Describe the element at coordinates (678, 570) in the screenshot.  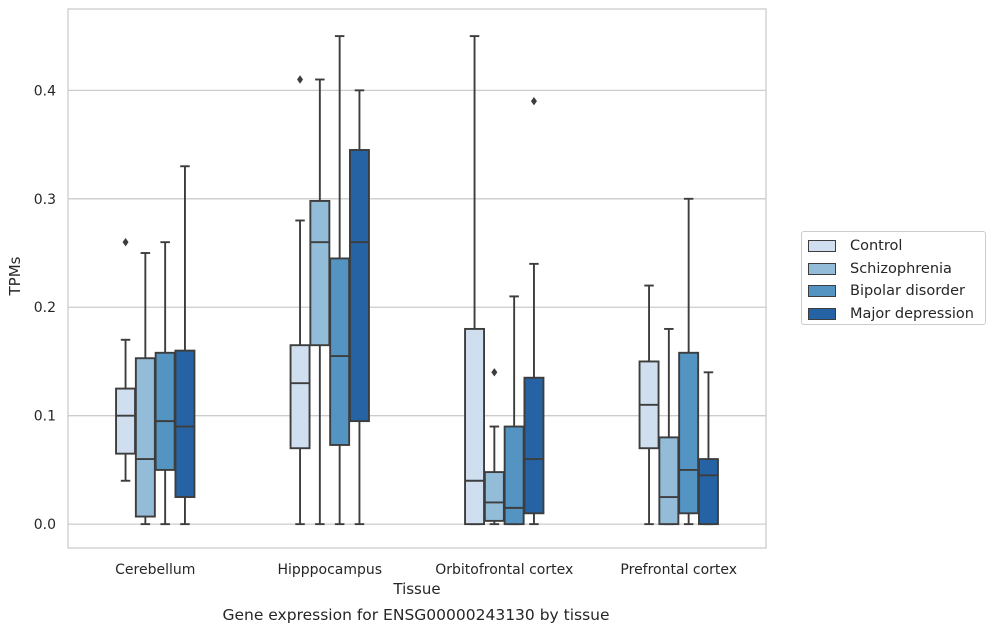
I see `x-tick-label: Prefrontal cortex` at that location.